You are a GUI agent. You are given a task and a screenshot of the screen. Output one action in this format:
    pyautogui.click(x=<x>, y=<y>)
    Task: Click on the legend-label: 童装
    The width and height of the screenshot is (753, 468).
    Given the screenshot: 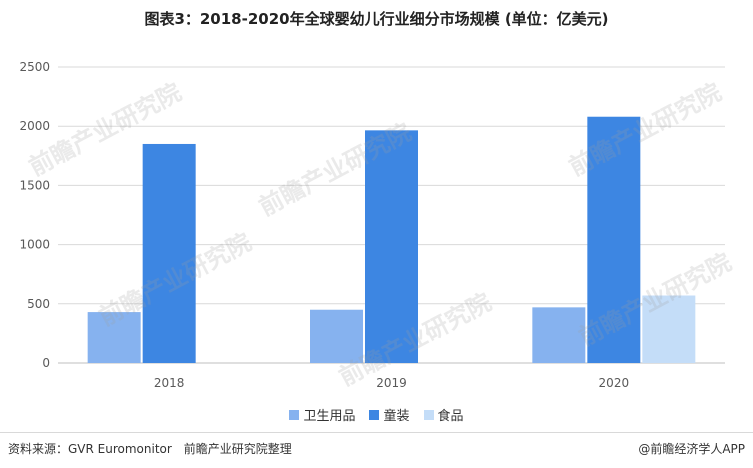 What is the action you would take?
    pyautogui.click(x=396, y=416)
    